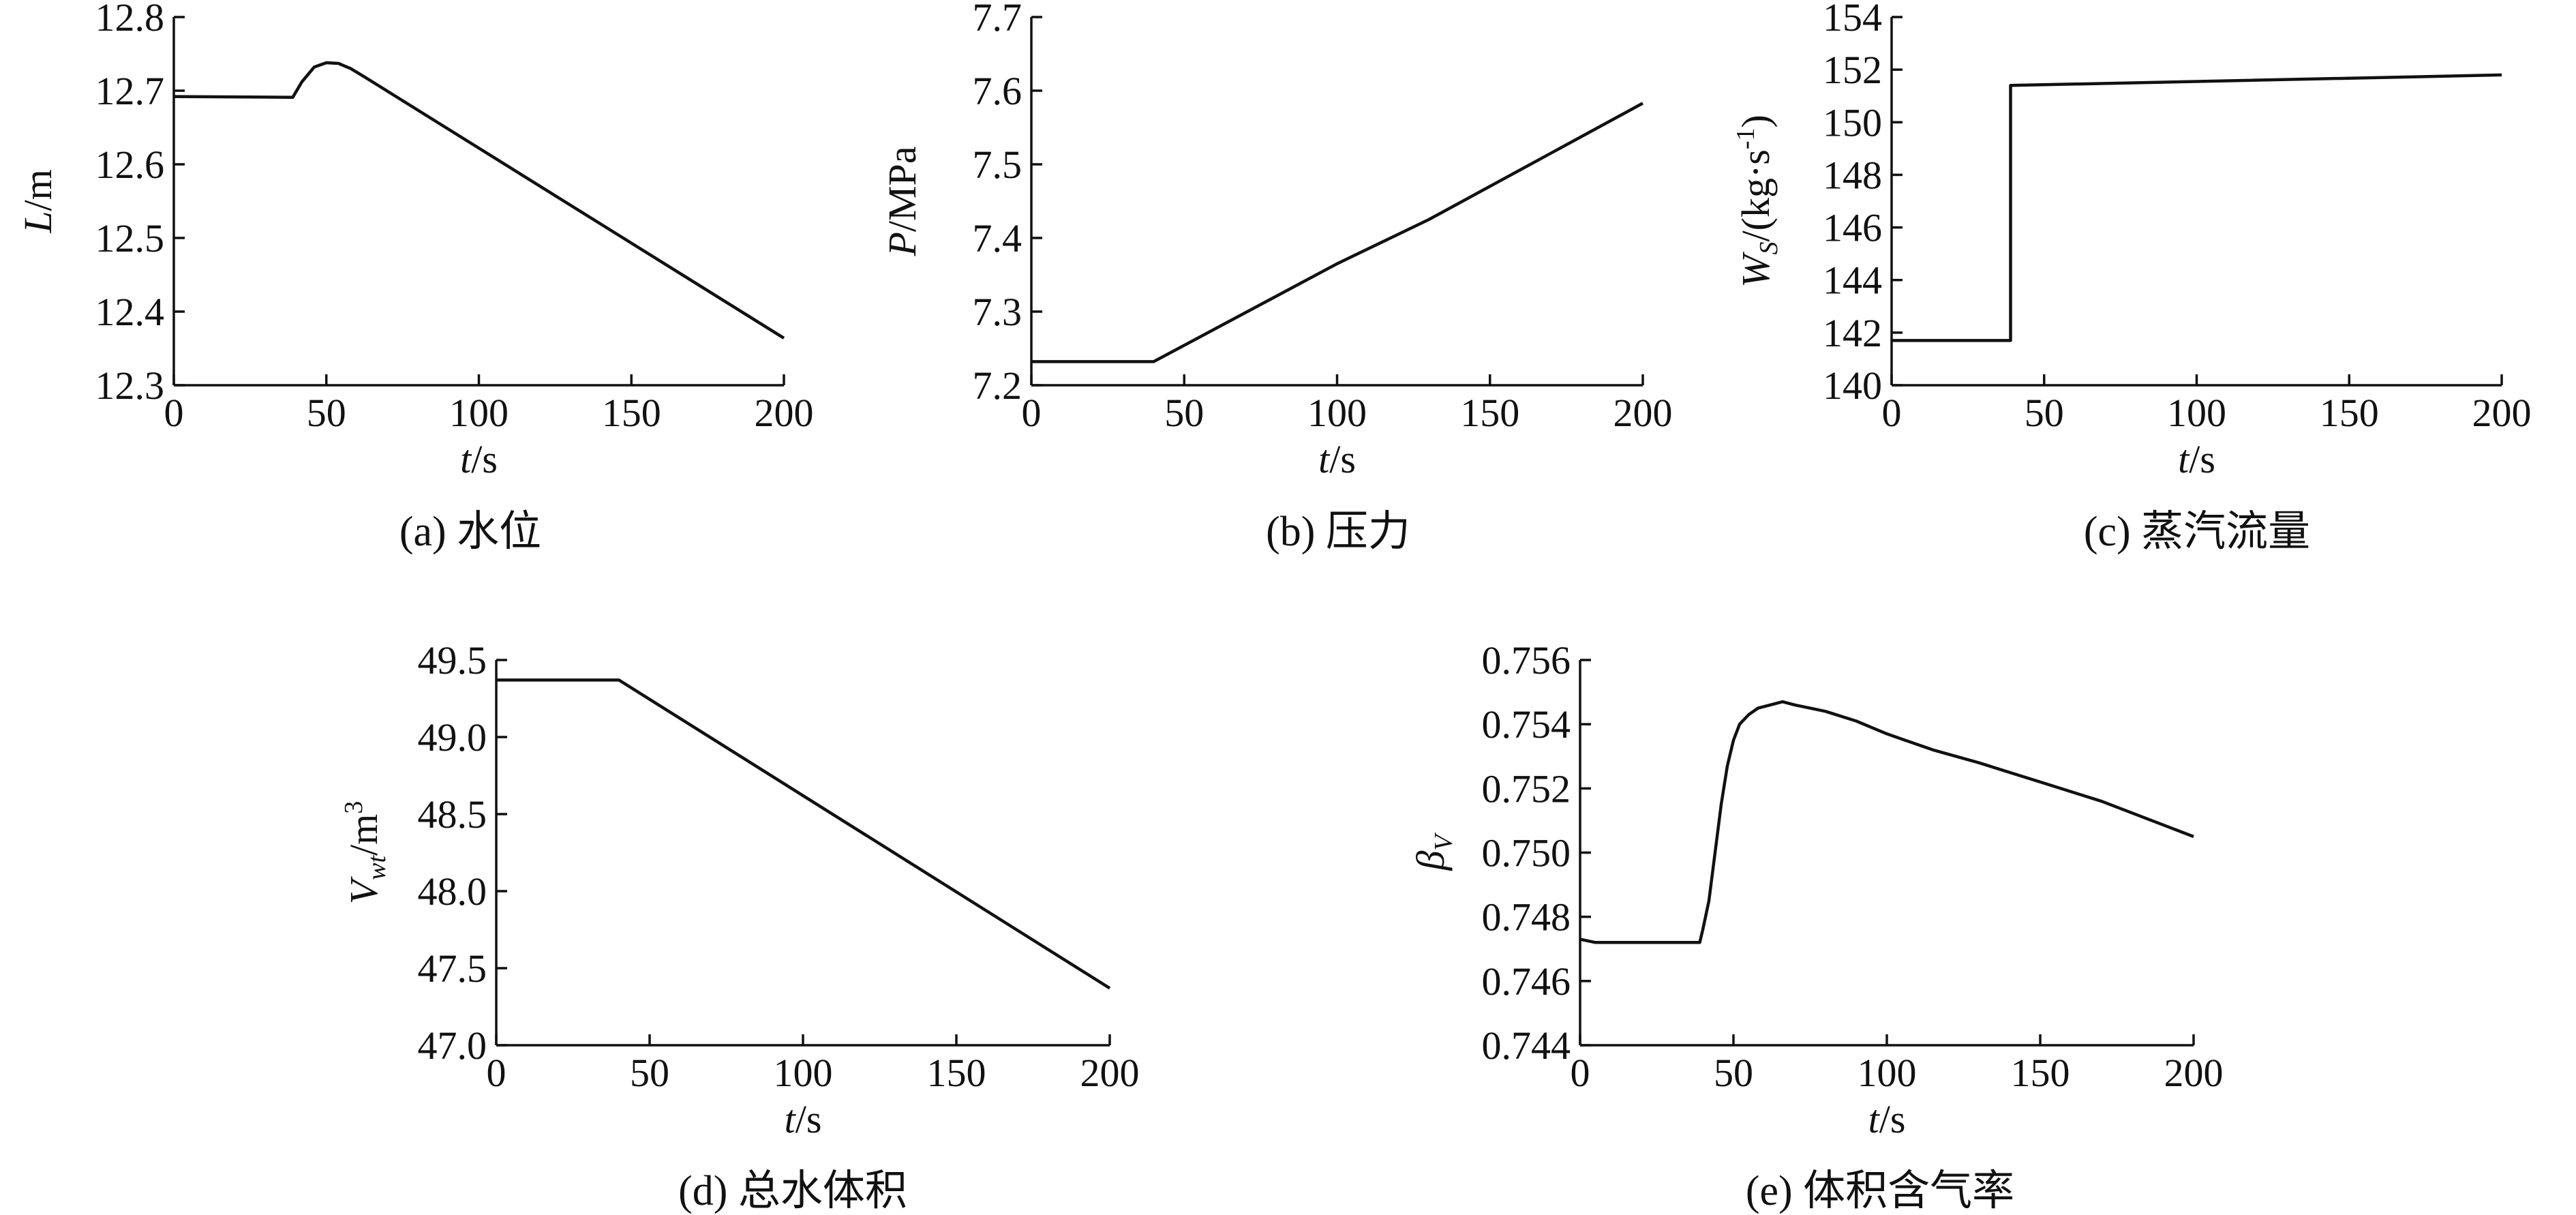 The image size is (2576, 1215). I want to click on y-tick-label: 49.0, so click(452, 737).